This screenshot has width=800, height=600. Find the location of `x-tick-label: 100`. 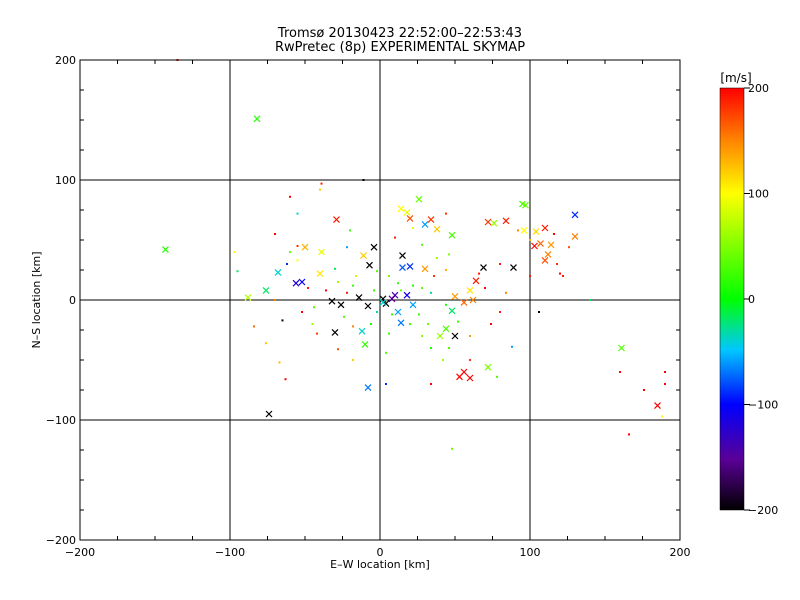

x-tick-label: 100 is located at coordinates (530, 552).